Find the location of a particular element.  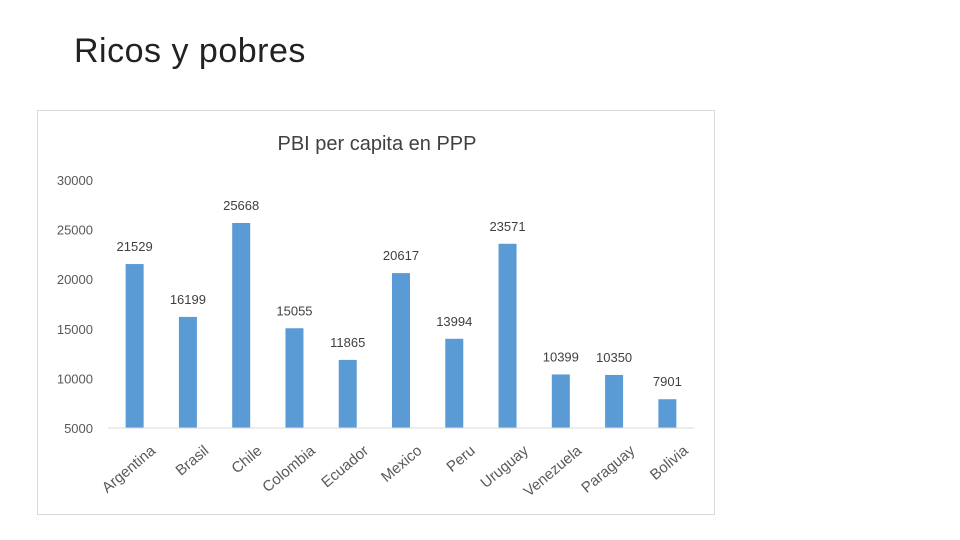

y-tick-label: 20000 is located at coordinates (75, 279).